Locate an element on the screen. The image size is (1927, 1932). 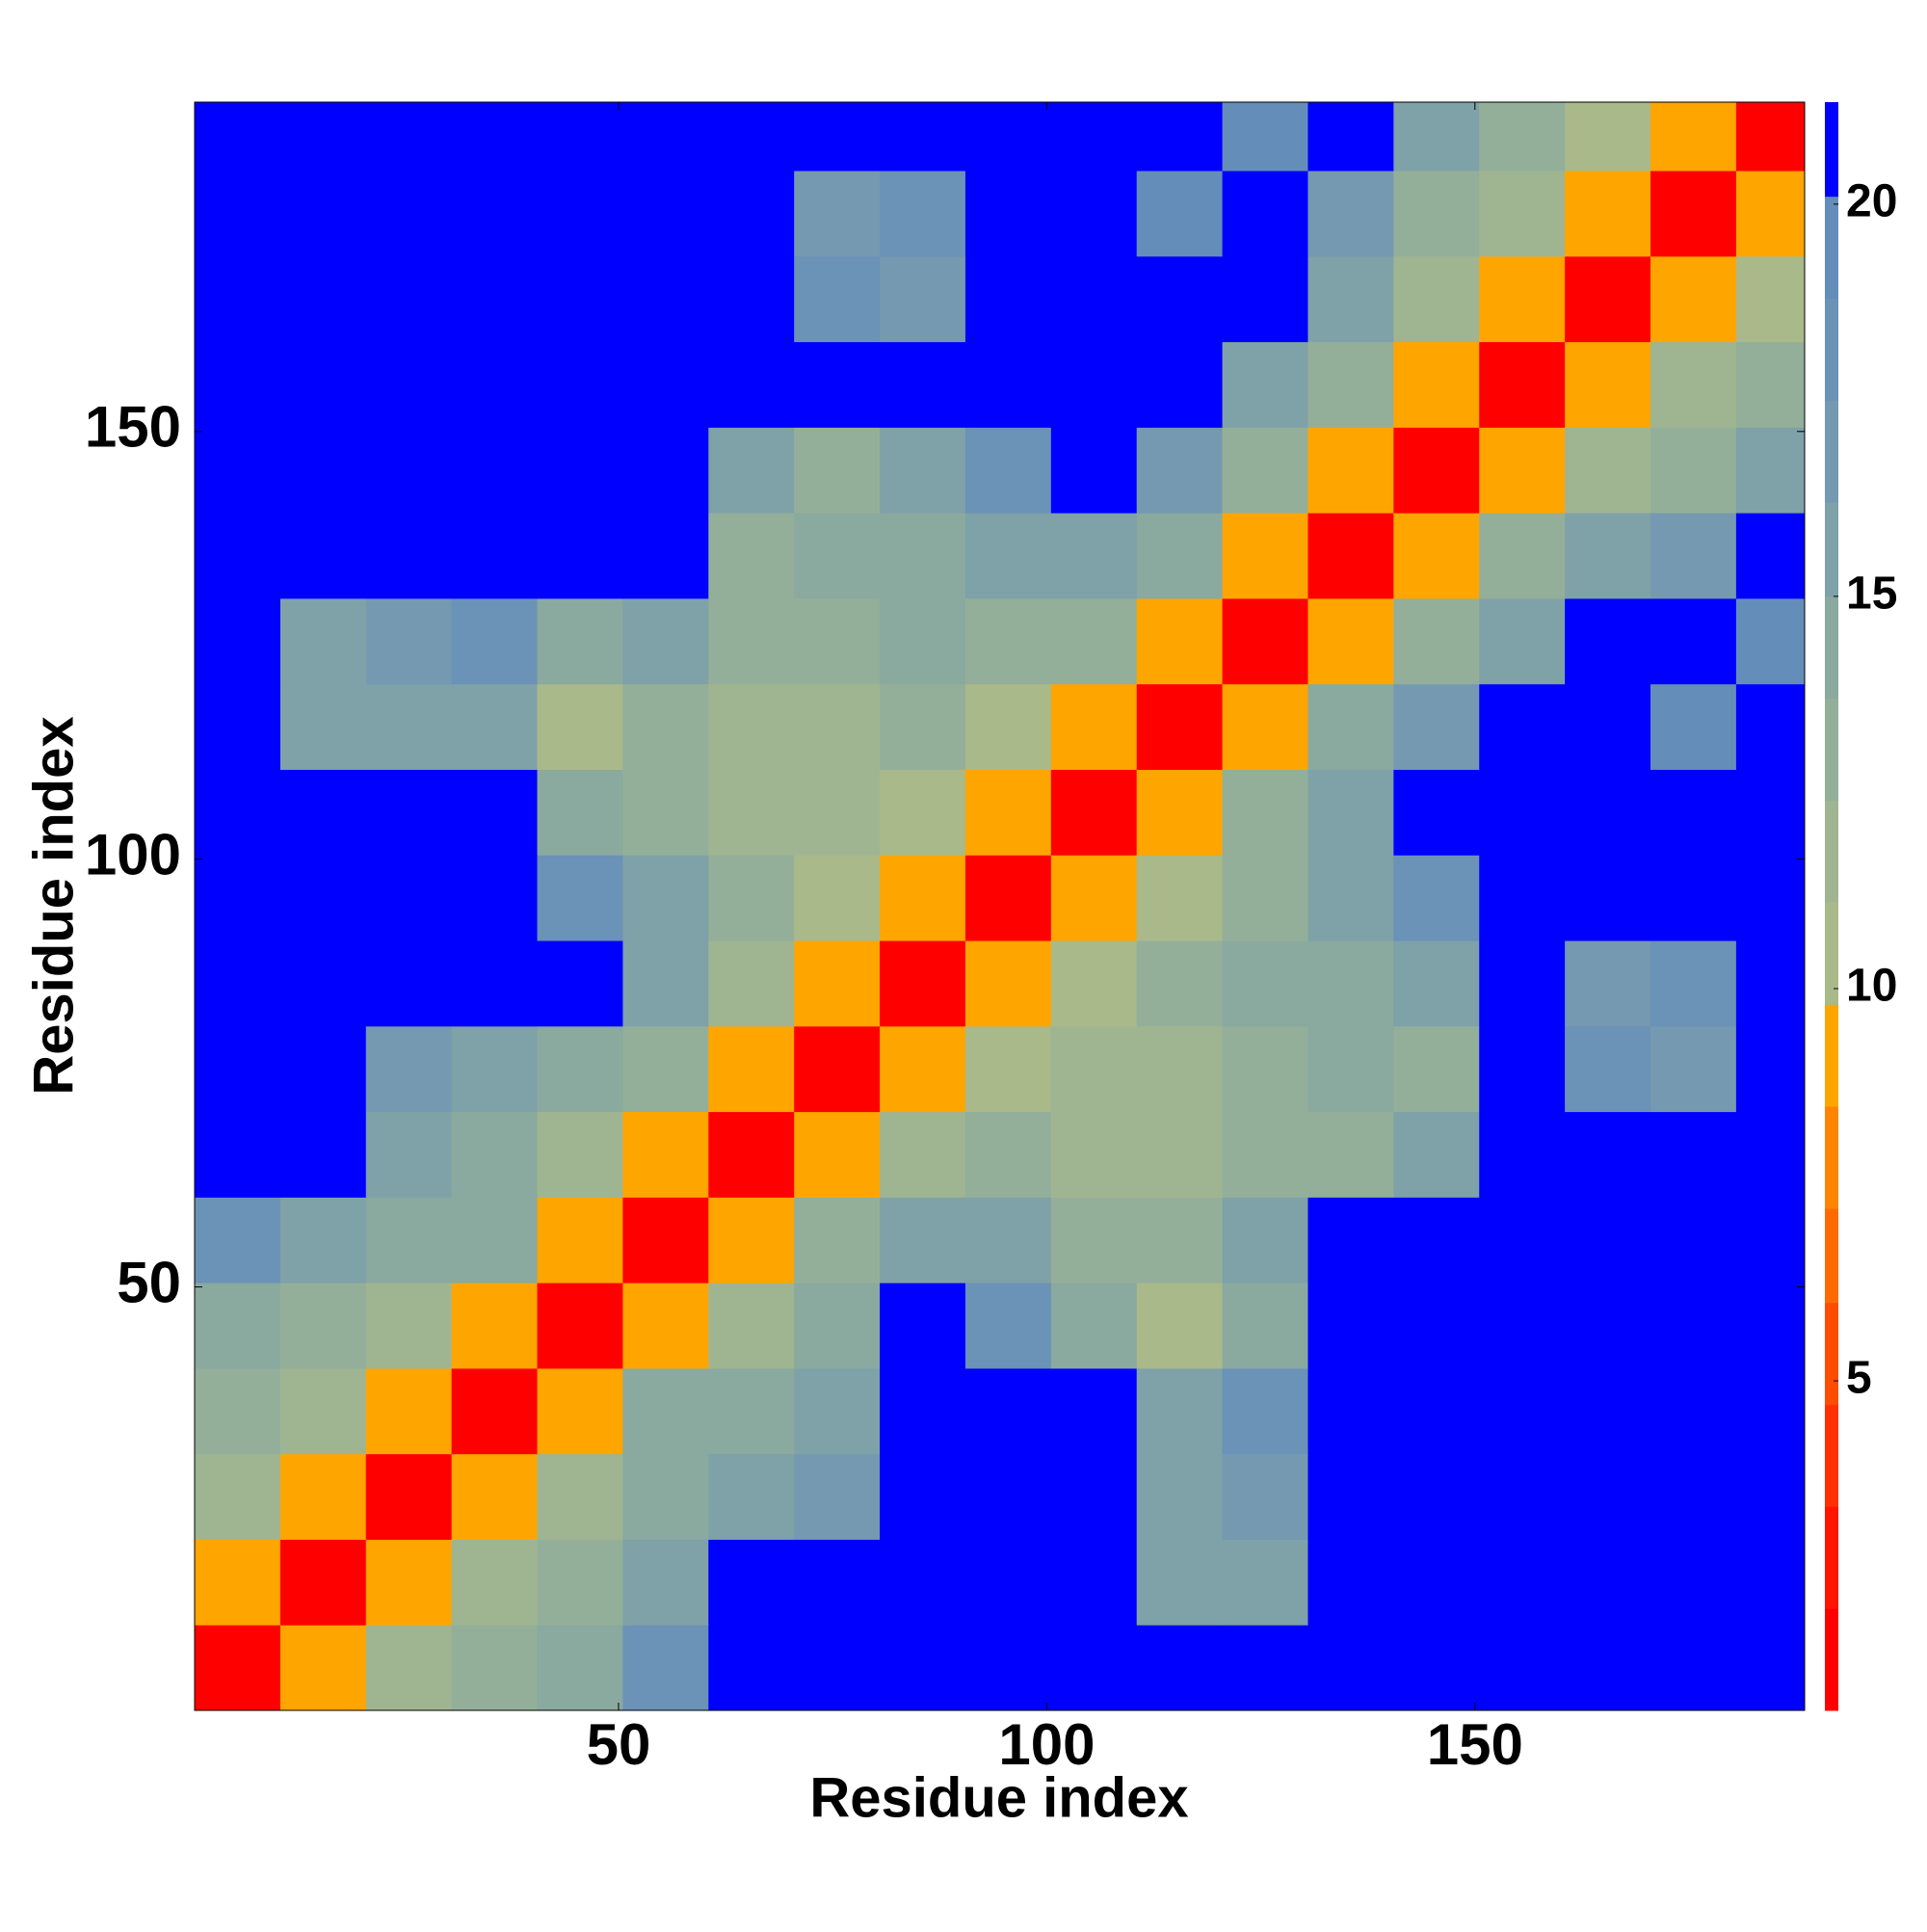
x-tick-label: 50 is located at coordinates (619, 1744).